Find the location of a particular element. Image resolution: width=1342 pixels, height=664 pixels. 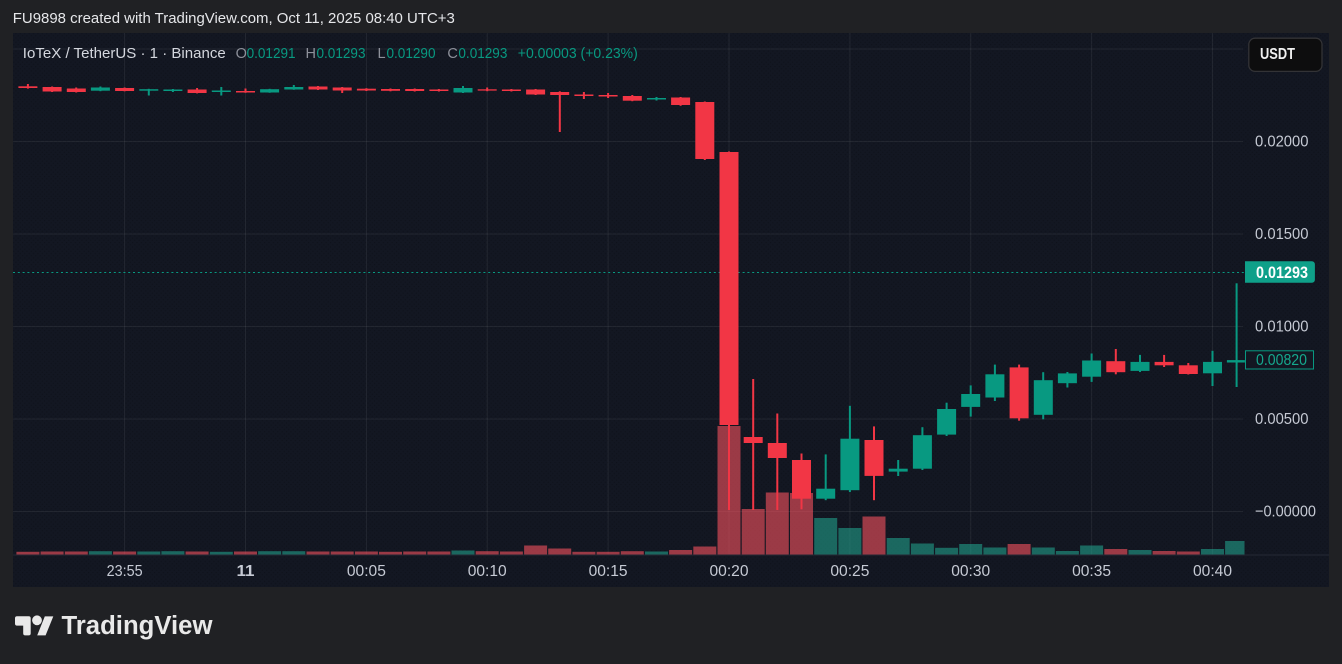

svg-text: 0.01500 is located at coordinates (1282, 234).